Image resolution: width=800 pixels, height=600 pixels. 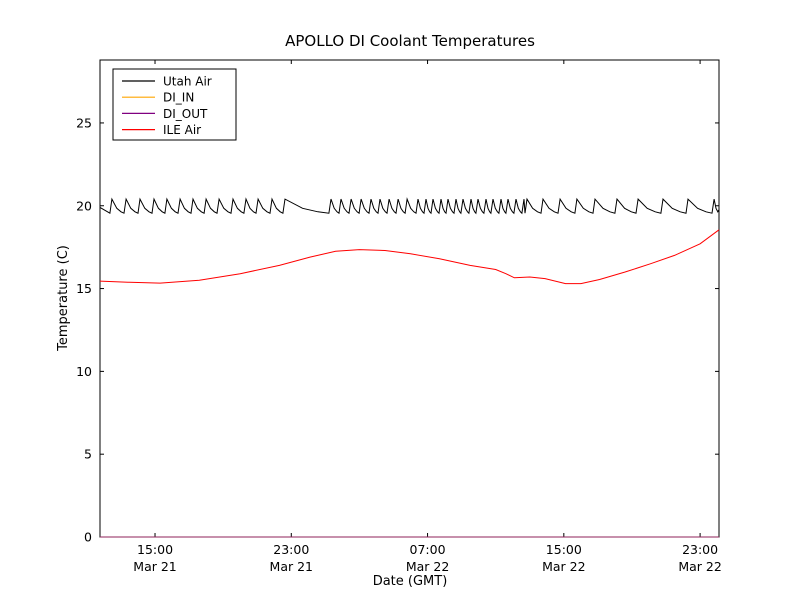 I want to click on legend-item-utah-air: Utah Air, so click(x=167, y=82).